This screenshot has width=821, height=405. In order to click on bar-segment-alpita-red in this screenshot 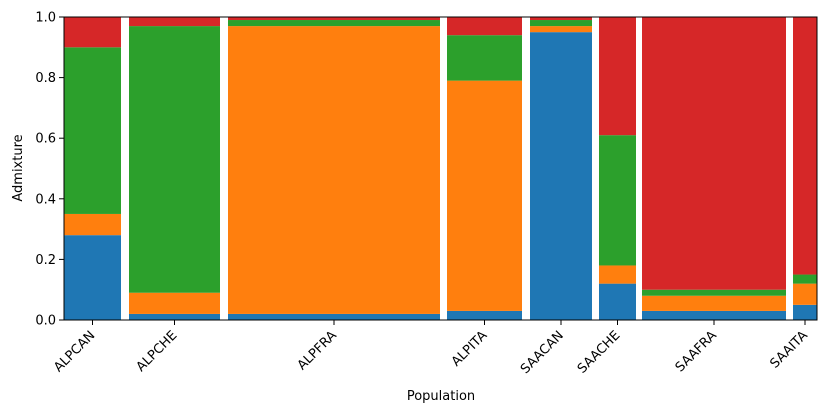, I will do `click(484, 26)`.